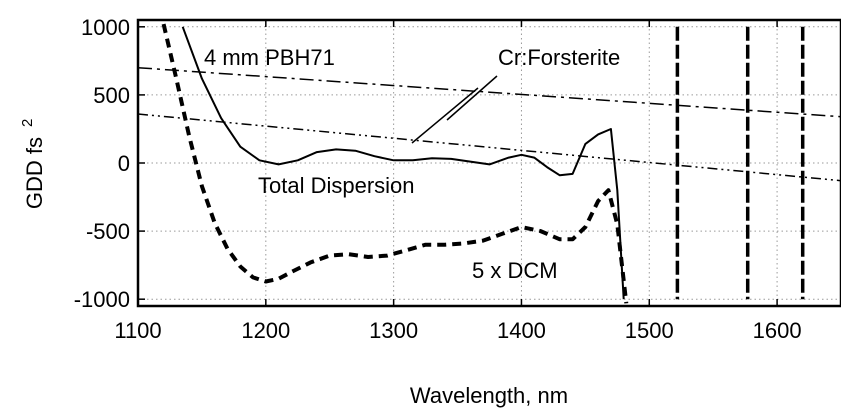 The height and width of the screenshot is (415, 841). I want to click on x-tick-label: 1300, so click(393, 330).